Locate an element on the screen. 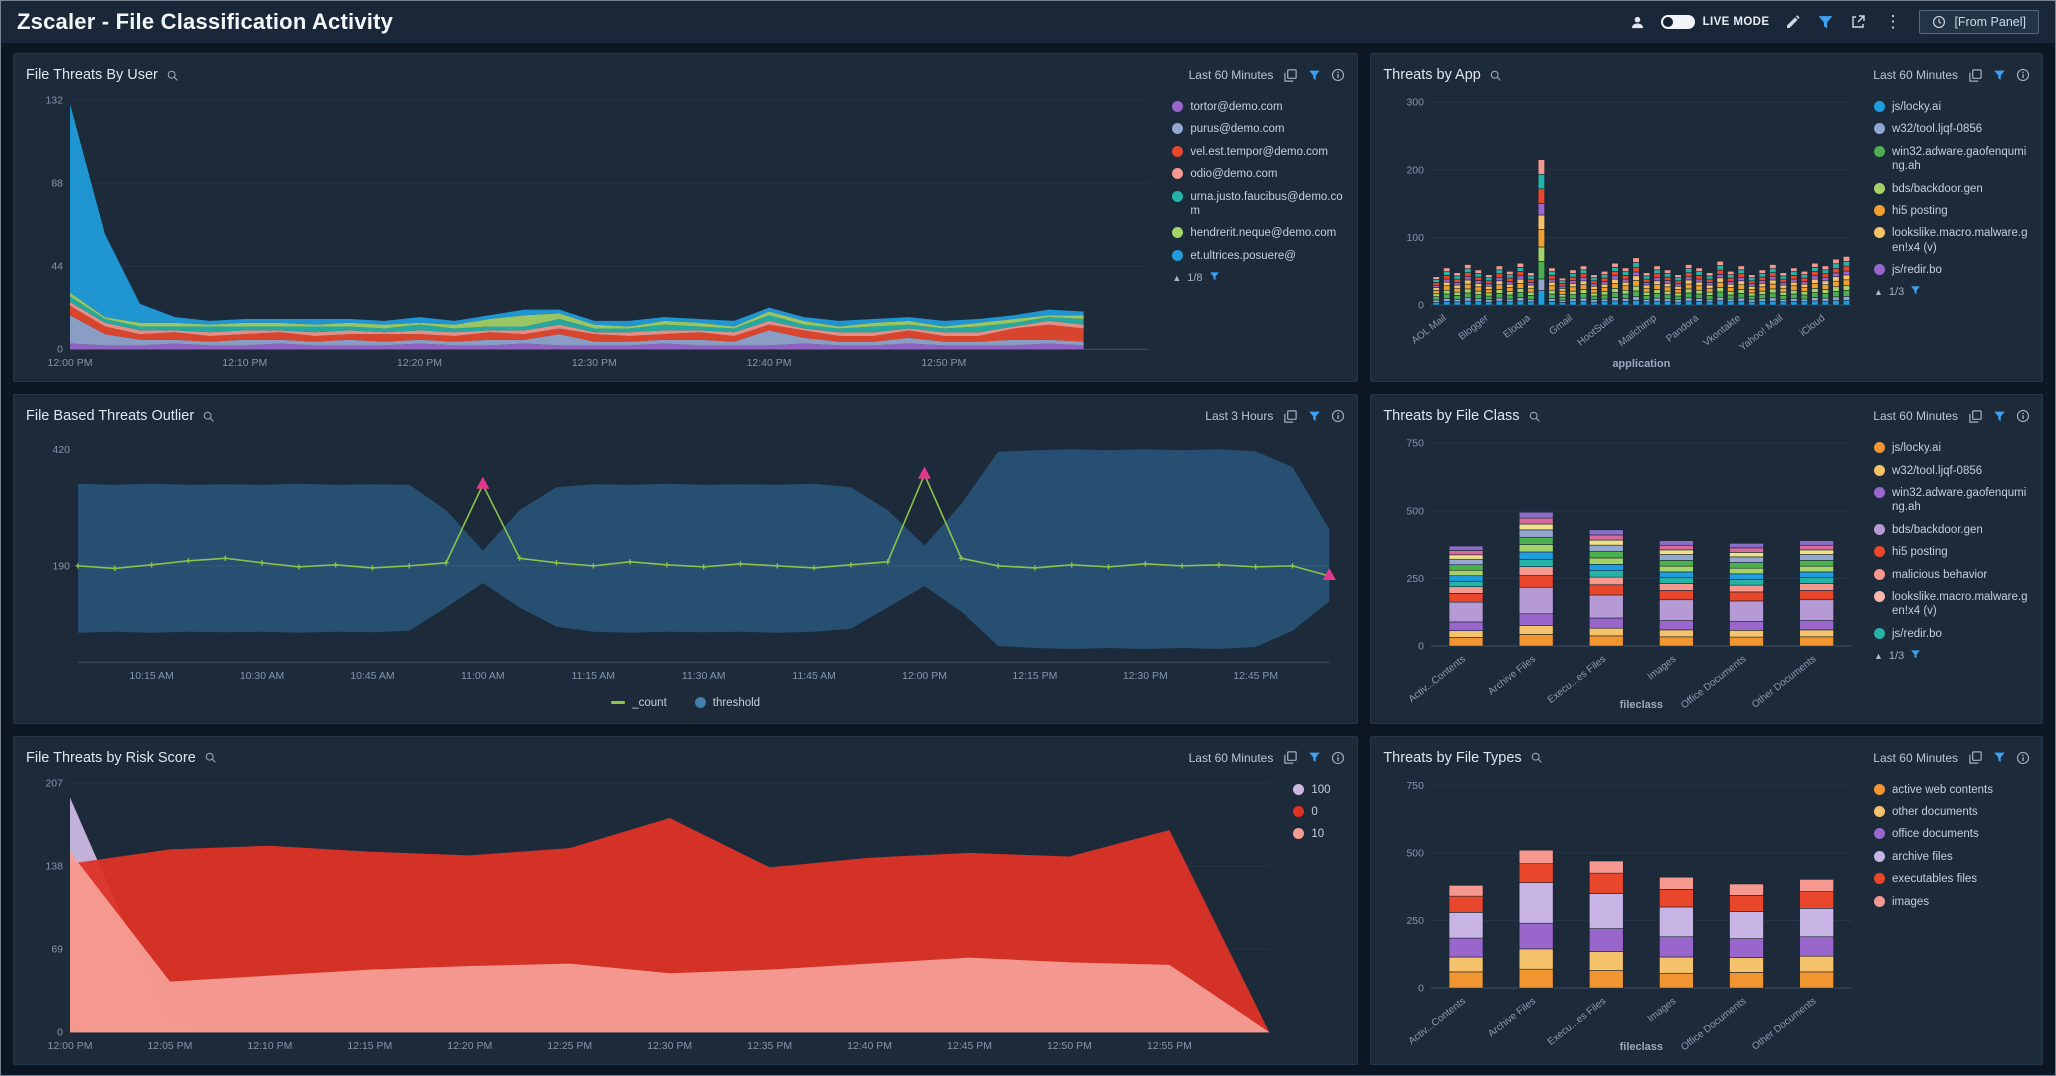 Image resolution: width=2056 pixels, height=1076 pixels. legend-item: et.ultrices.posuere@ is located at coordinates (1258, 256).